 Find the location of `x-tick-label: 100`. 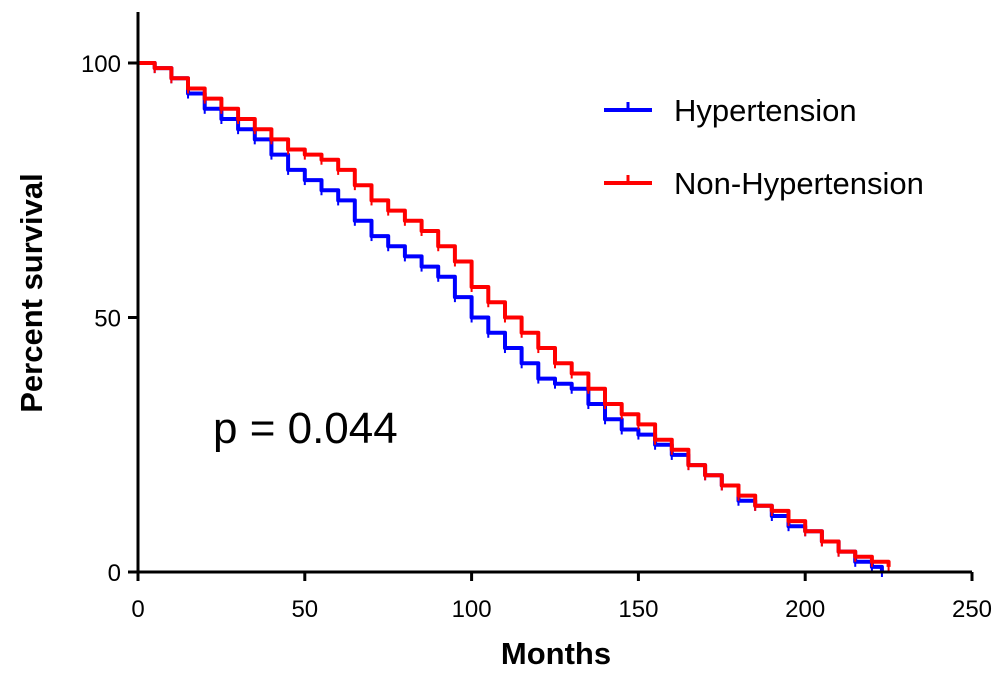

x-tick-label: 100 is located at coordinates (472, 609).